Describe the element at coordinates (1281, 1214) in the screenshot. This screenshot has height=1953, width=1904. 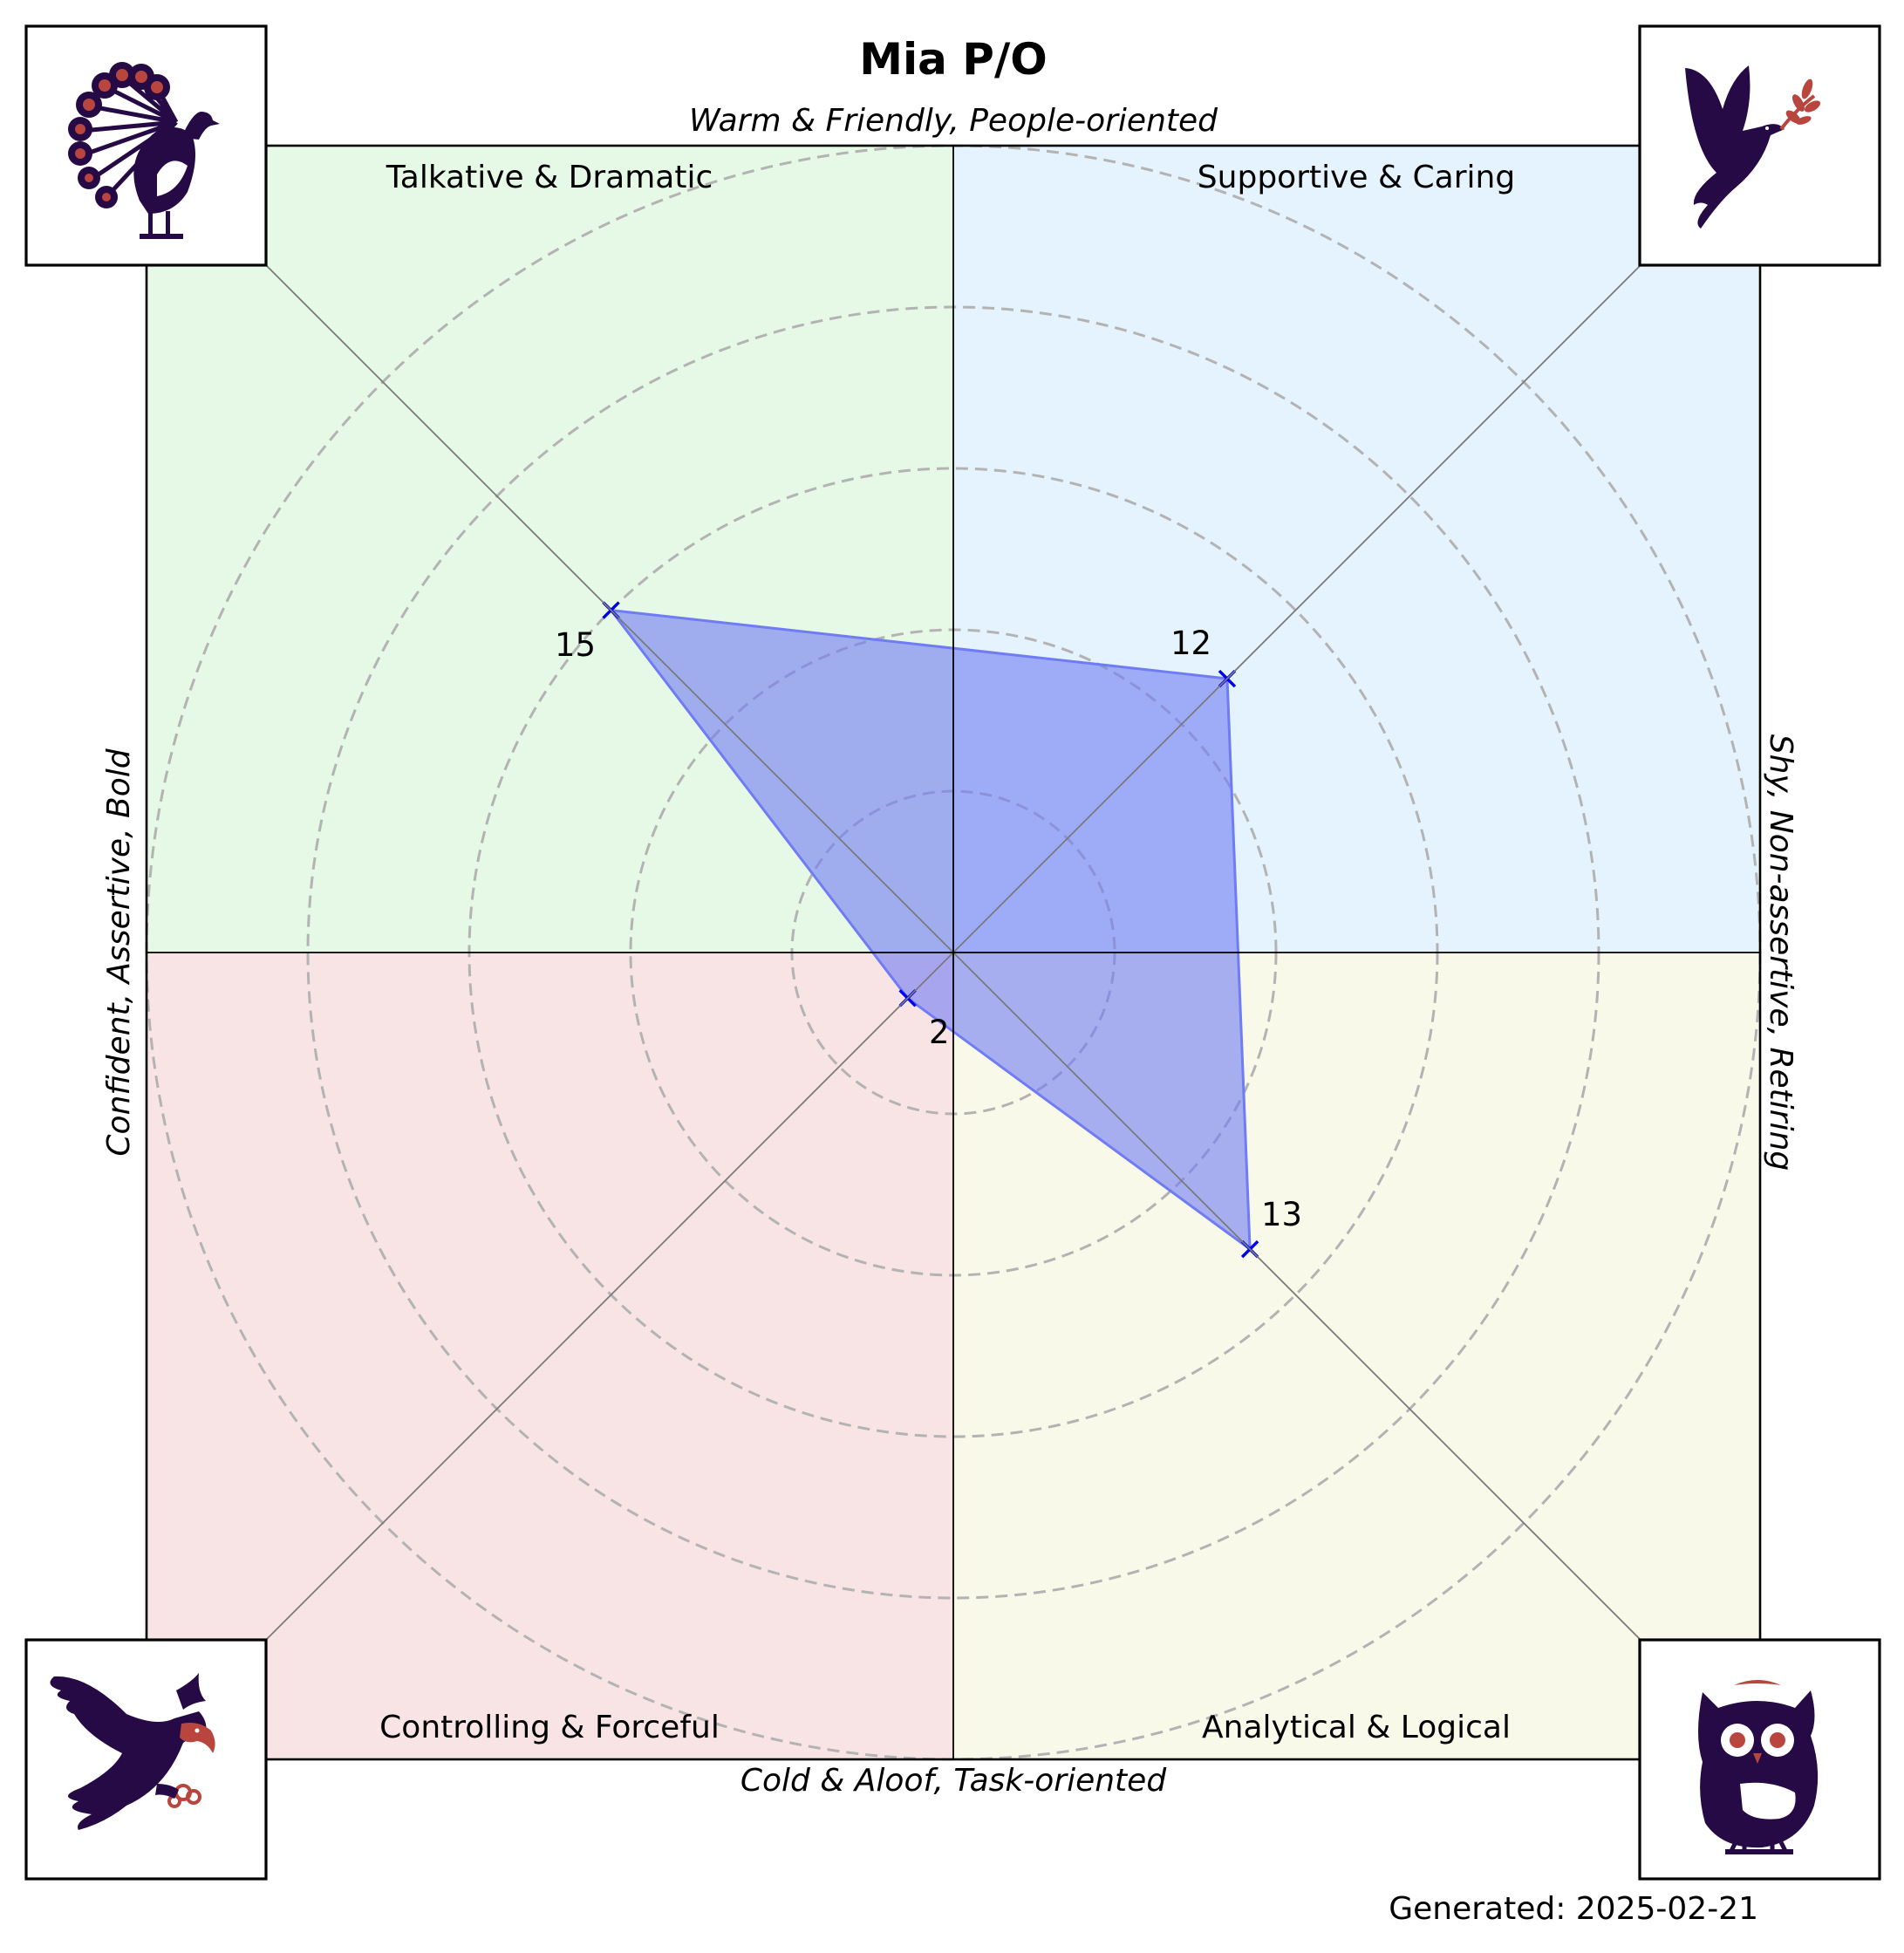
I see `value-label-analytical: 13` at that location.